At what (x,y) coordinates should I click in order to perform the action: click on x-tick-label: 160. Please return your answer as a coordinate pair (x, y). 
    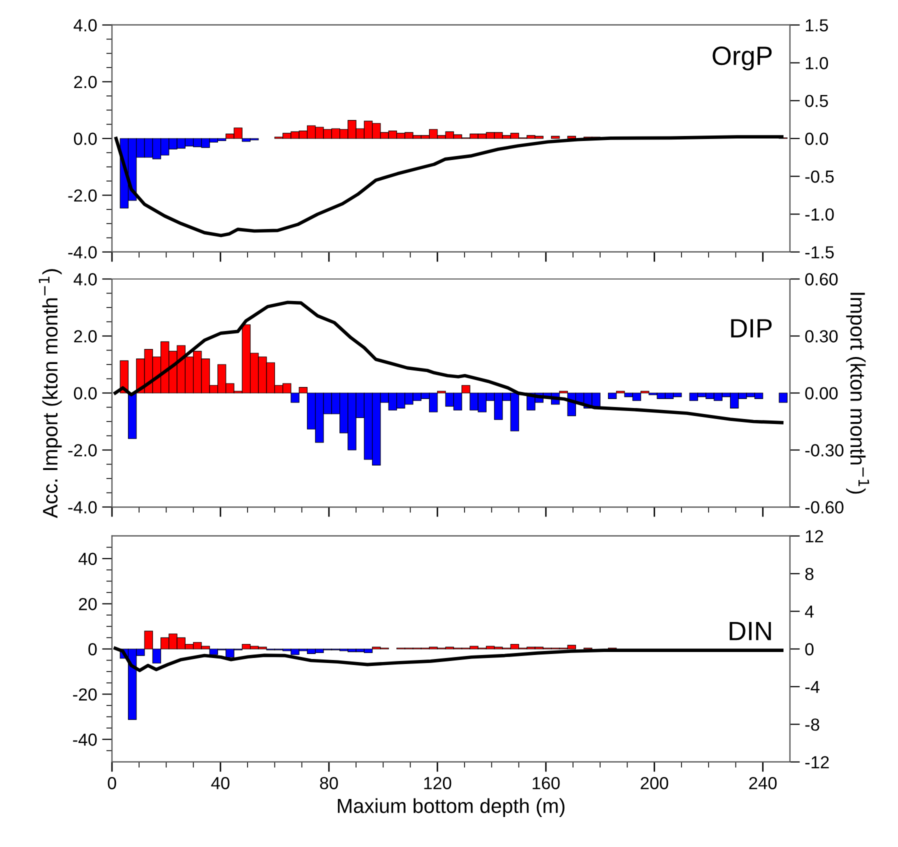
    Looking at the image, I should click on (546, 783).